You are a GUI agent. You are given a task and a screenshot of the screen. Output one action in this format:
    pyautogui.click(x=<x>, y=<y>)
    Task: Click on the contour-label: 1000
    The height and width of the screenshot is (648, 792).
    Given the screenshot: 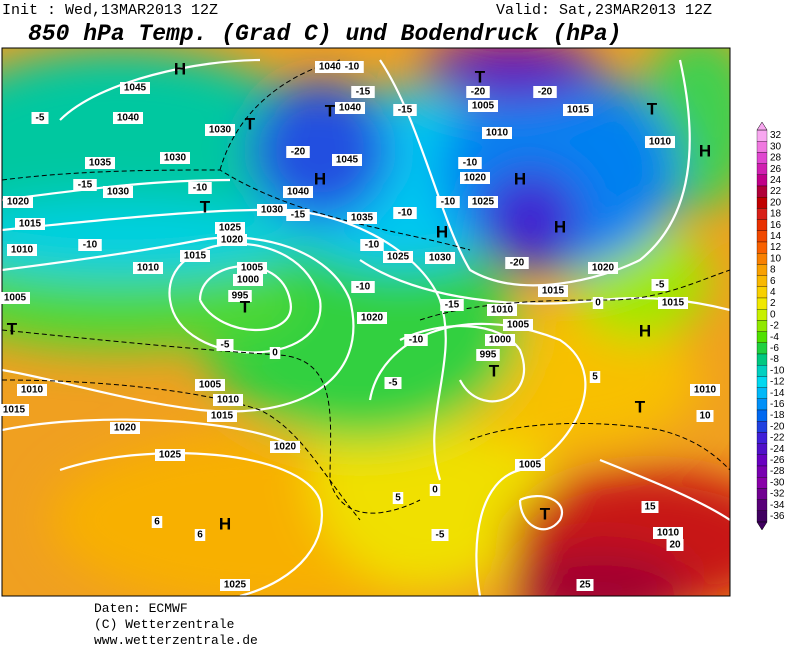 What is the action you would take?
    pyautogui.click(x=500, y=340)
    